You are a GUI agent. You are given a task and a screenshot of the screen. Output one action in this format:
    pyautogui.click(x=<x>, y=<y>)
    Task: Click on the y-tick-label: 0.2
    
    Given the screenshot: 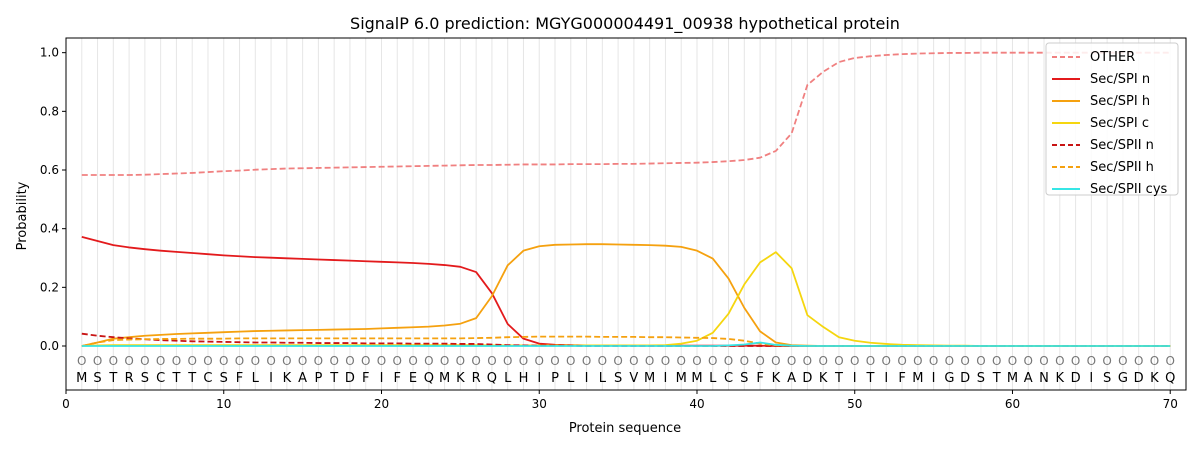 What is the action you would take?
    pyautogui.click(x=49, y=287)
    